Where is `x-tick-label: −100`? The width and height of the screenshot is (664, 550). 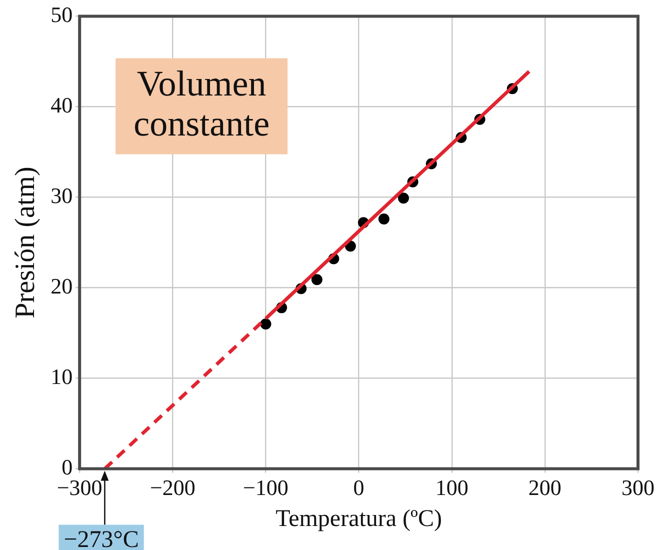
x-tick-label: −100 is located at coordinates (265, 487).